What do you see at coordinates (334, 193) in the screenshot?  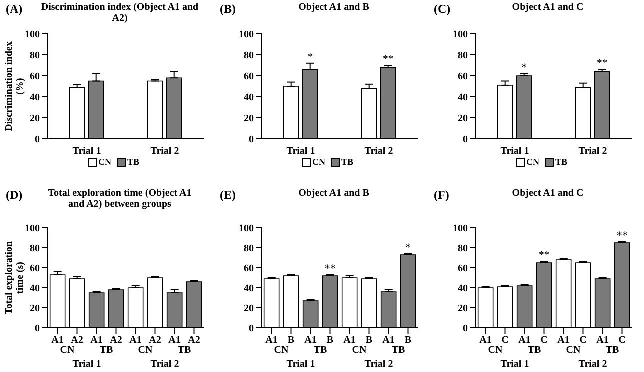 I see `chart-title: Object A1 and B` at bounding box center [334, 193].